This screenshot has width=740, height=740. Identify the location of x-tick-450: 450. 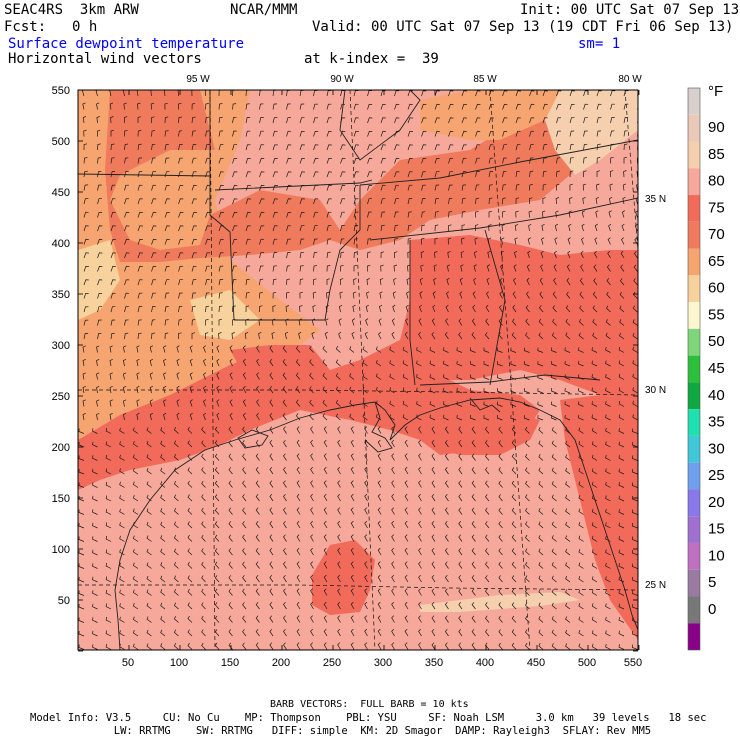
(536, 663).